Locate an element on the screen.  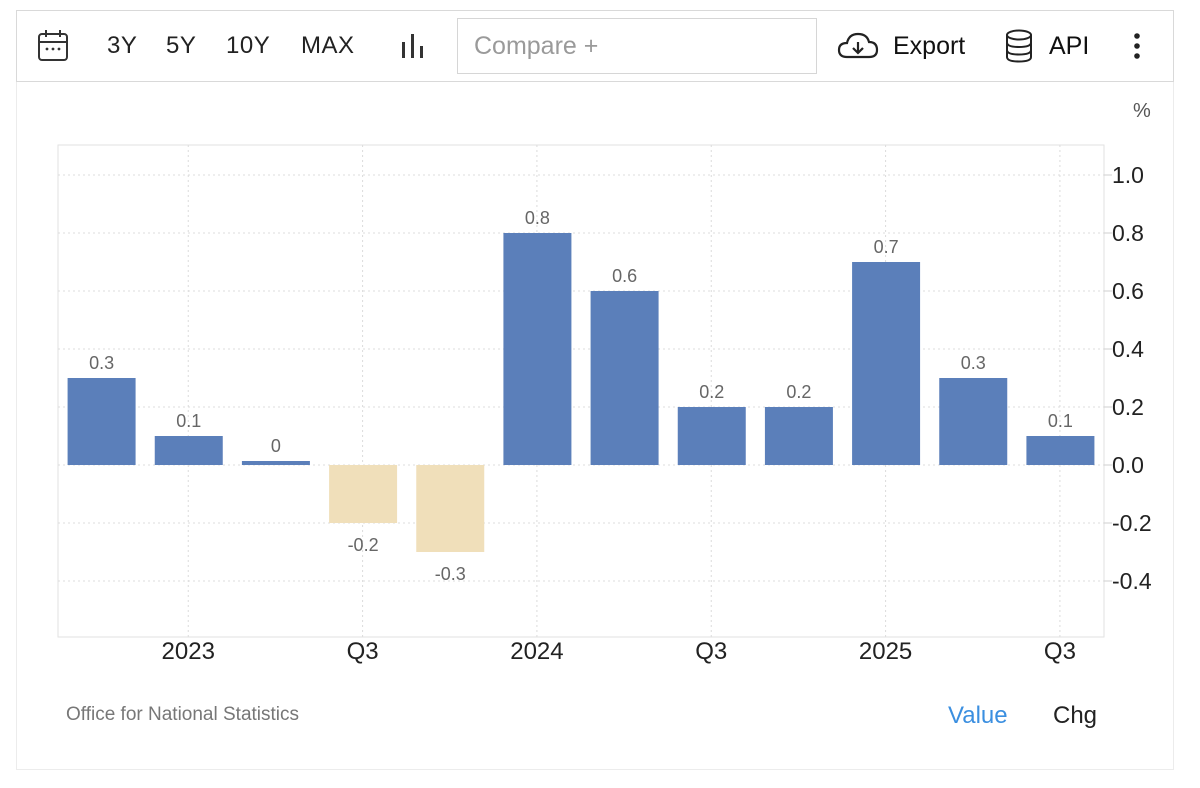
y-tick-label: 0.2 is located at coordinates (1128, 407).